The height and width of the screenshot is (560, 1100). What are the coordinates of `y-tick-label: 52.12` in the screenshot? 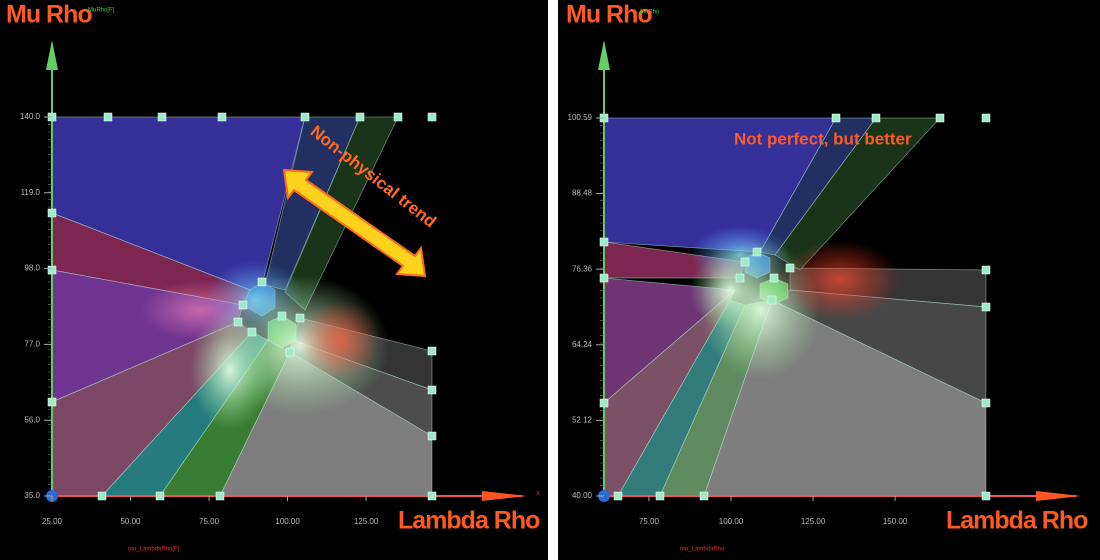 It's located at (582, 419).